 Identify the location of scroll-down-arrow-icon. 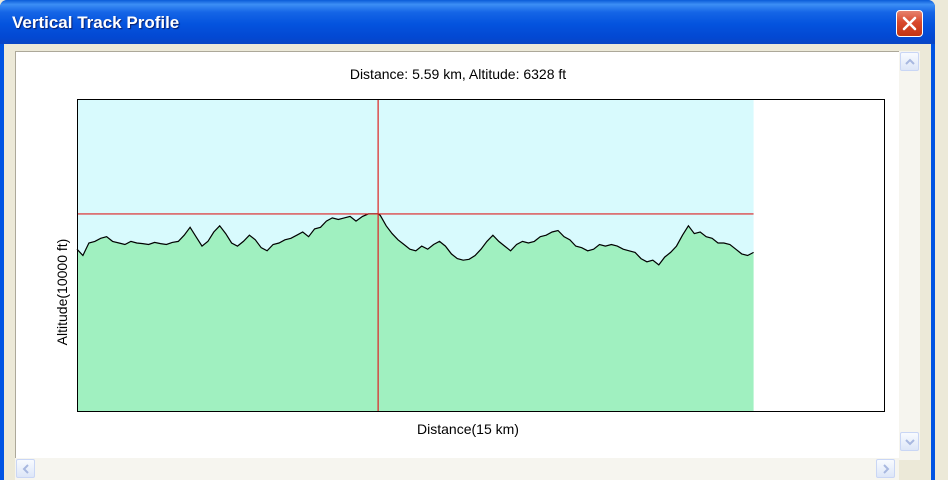
(910, 442).